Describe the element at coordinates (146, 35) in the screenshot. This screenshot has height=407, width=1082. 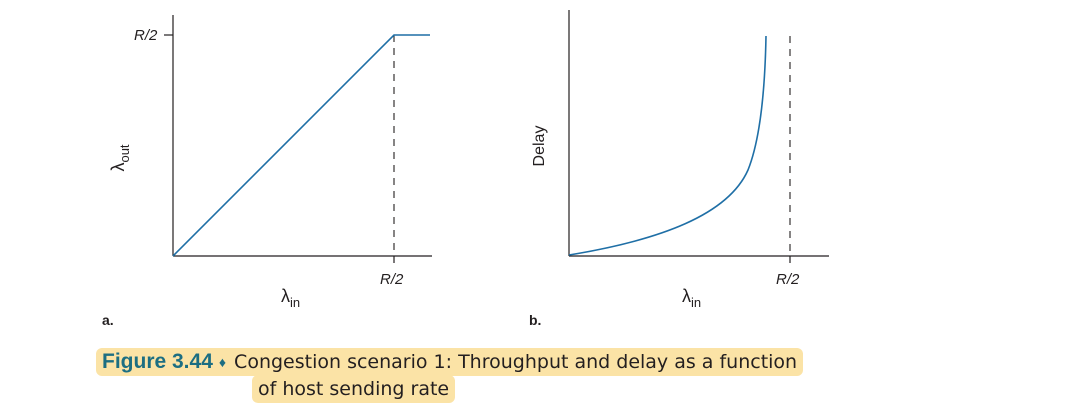
I see `panel-a-ytick-label: R/2` at that location.